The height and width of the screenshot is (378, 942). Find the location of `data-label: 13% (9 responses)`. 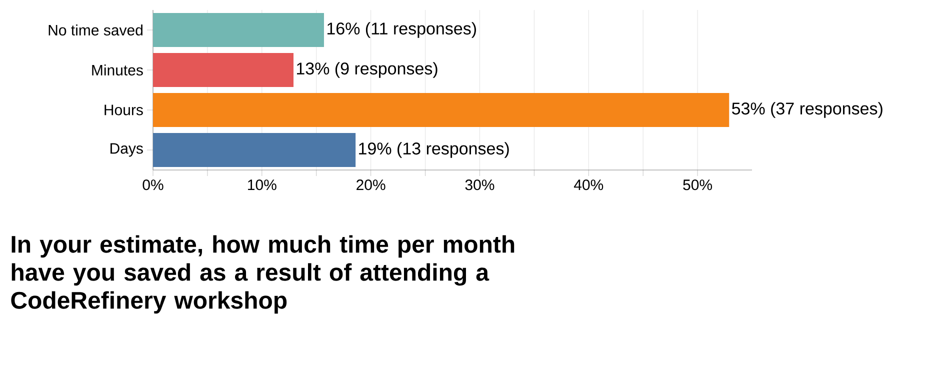

data-label: 13% (9 responses) is located at coordinates (367, 70).